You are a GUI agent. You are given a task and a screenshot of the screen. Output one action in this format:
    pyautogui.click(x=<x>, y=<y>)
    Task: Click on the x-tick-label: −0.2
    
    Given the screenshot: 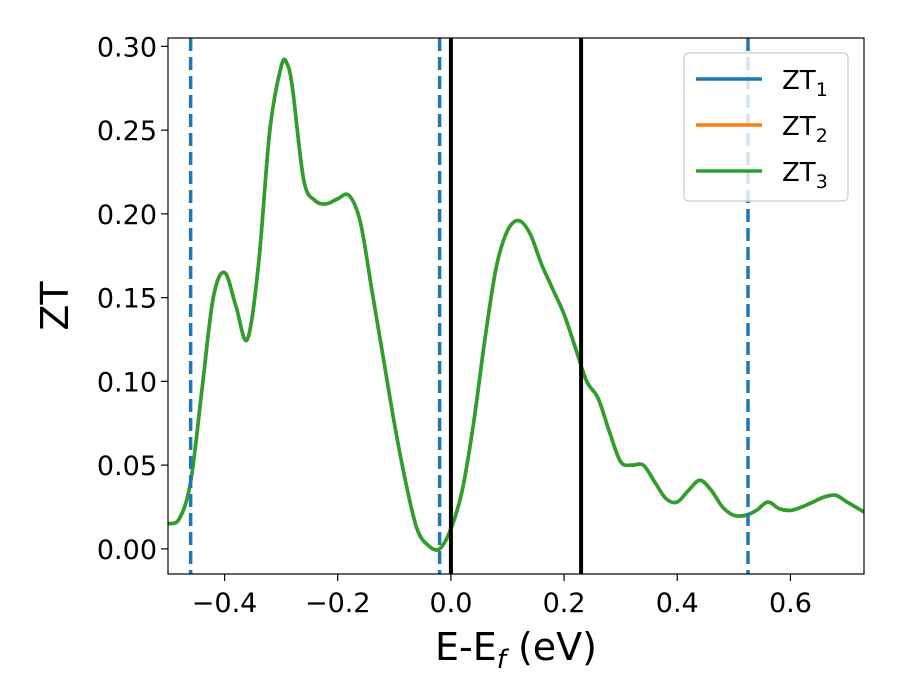 What is the action you would take?
    pyautogui.click(x=338, y=603)
    